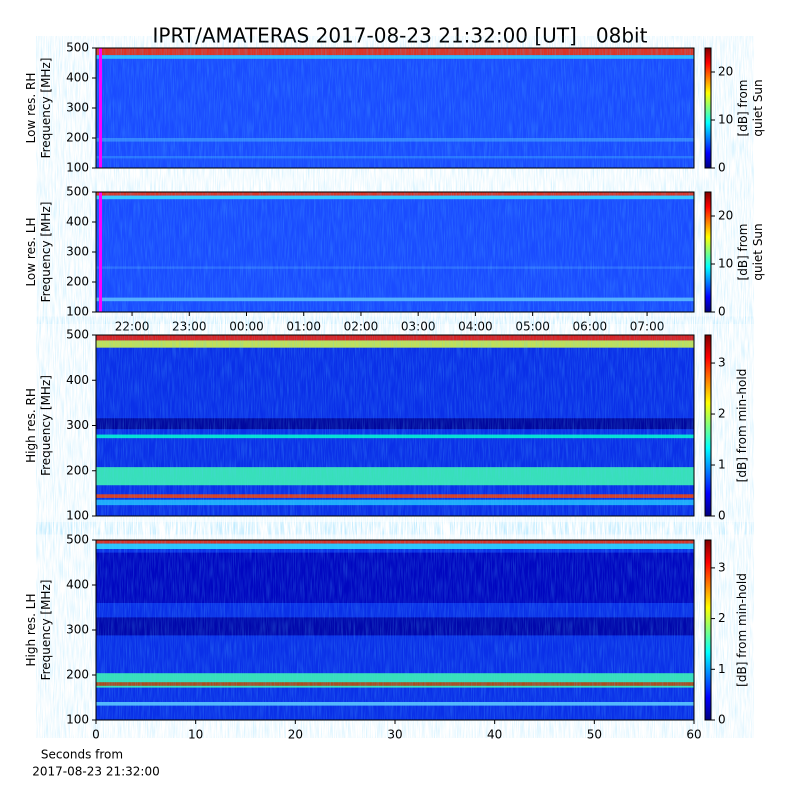 This screenshot has width=800, height=800. What do you see at coordinates (246, 327) in the screenshot?
I see `x-tick-label: 00:00` at bounding box center [246, 327].